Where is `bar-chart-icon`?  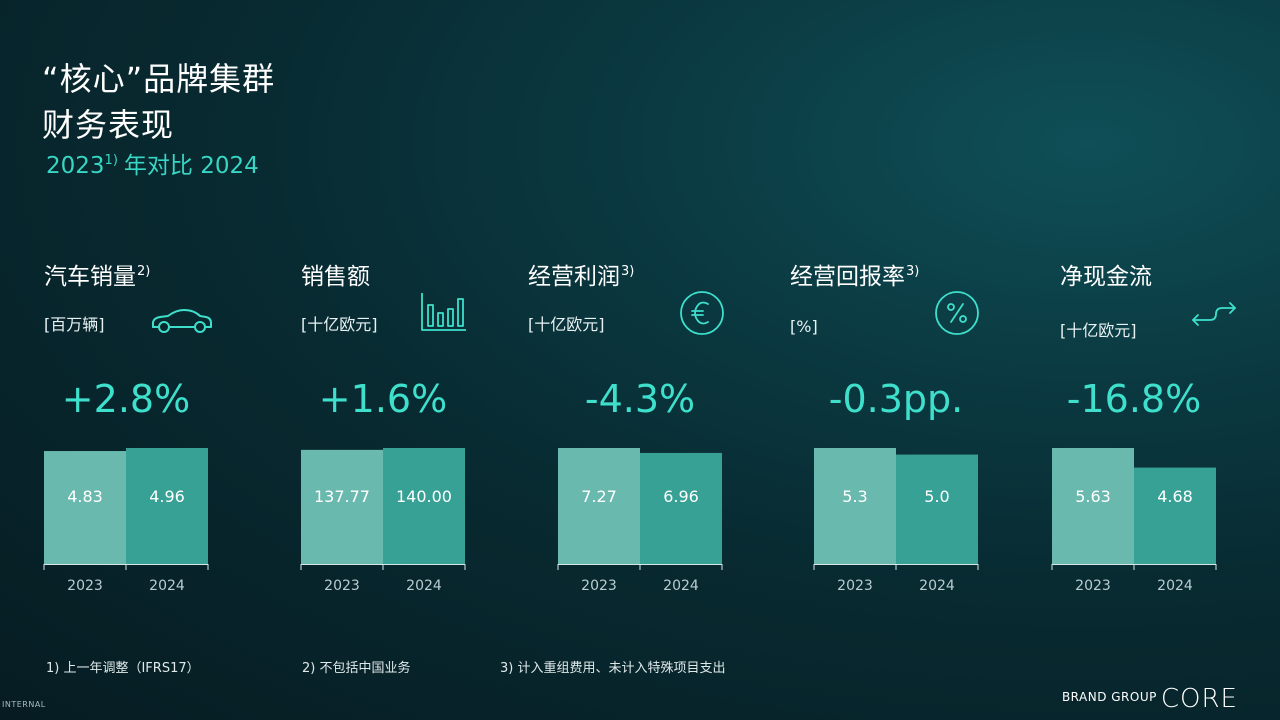
bar-chart-icon is located at coordinates (444, 312).